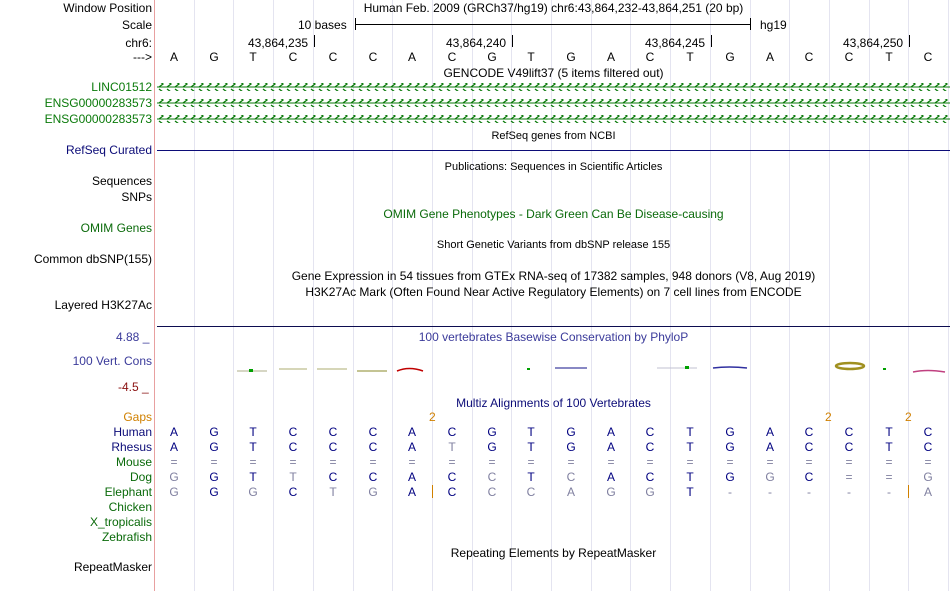 The width and height of the screenshot is (950, 591). I want to click on snps-label: SNPs, so click(136, 197).